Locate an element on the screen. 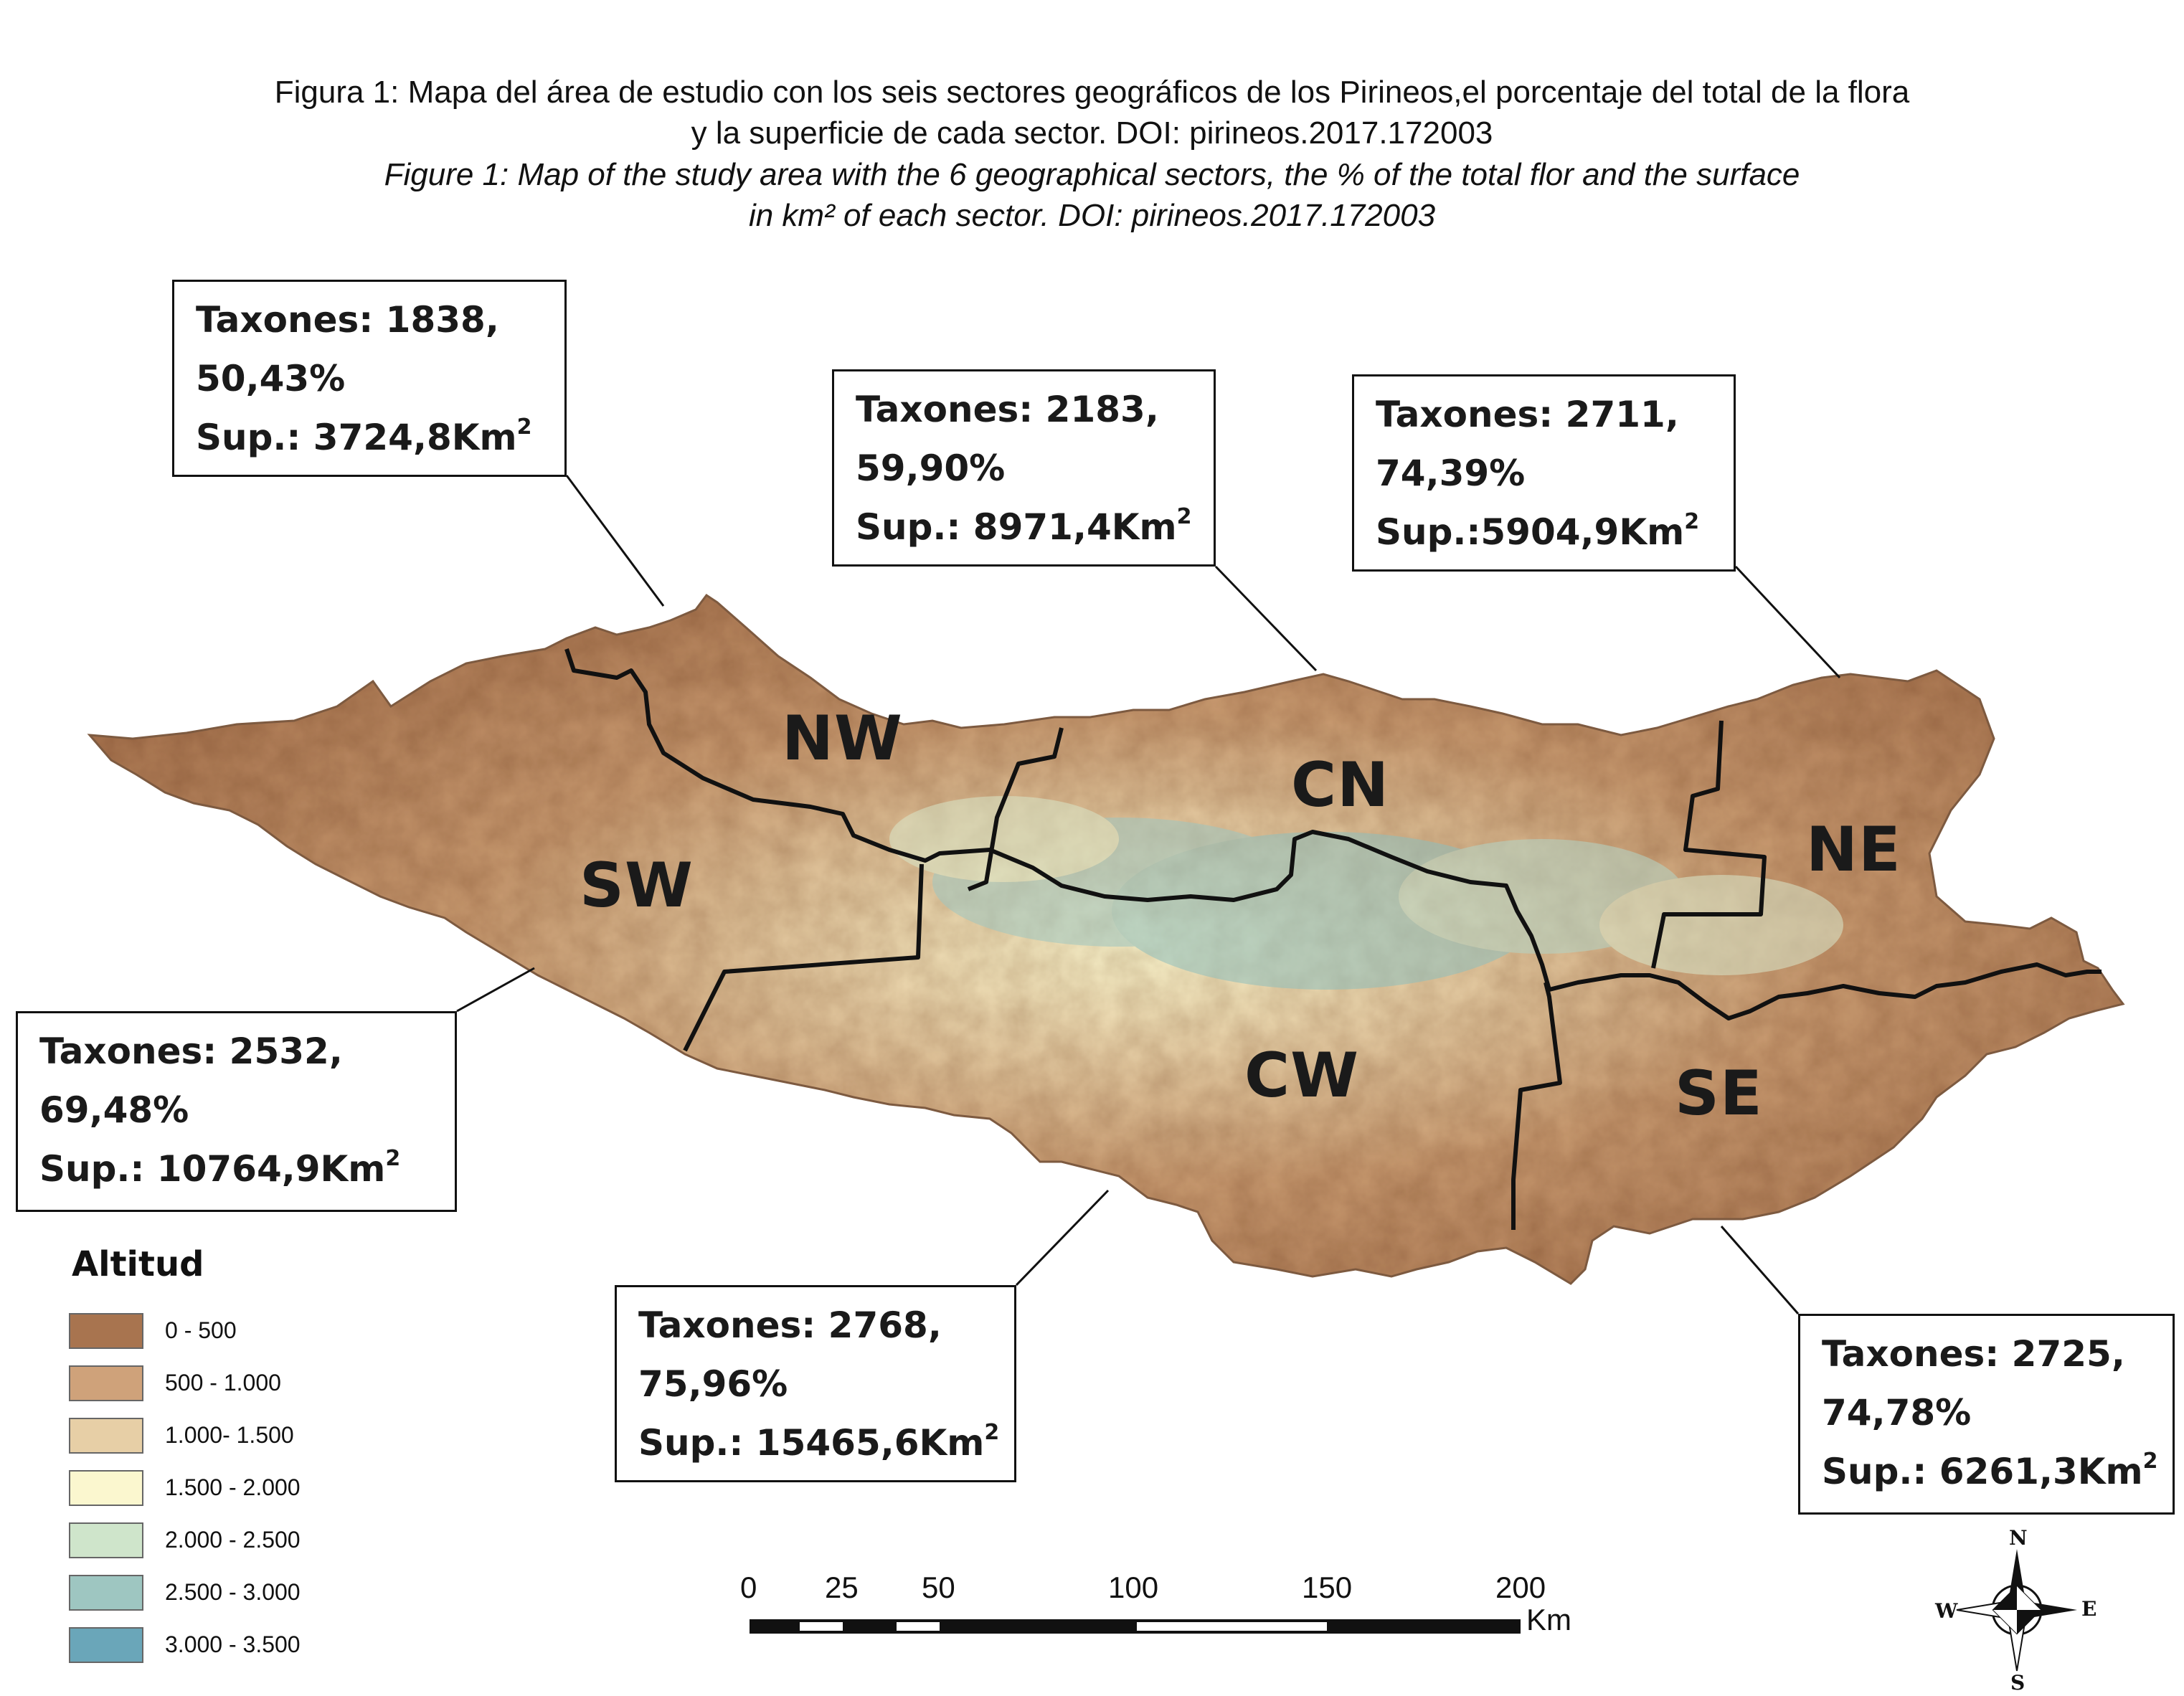 Image resolution: width=2184 pixels, height=1696 pixels. compass-west-label: W is located at coordinates (1946, 1611).